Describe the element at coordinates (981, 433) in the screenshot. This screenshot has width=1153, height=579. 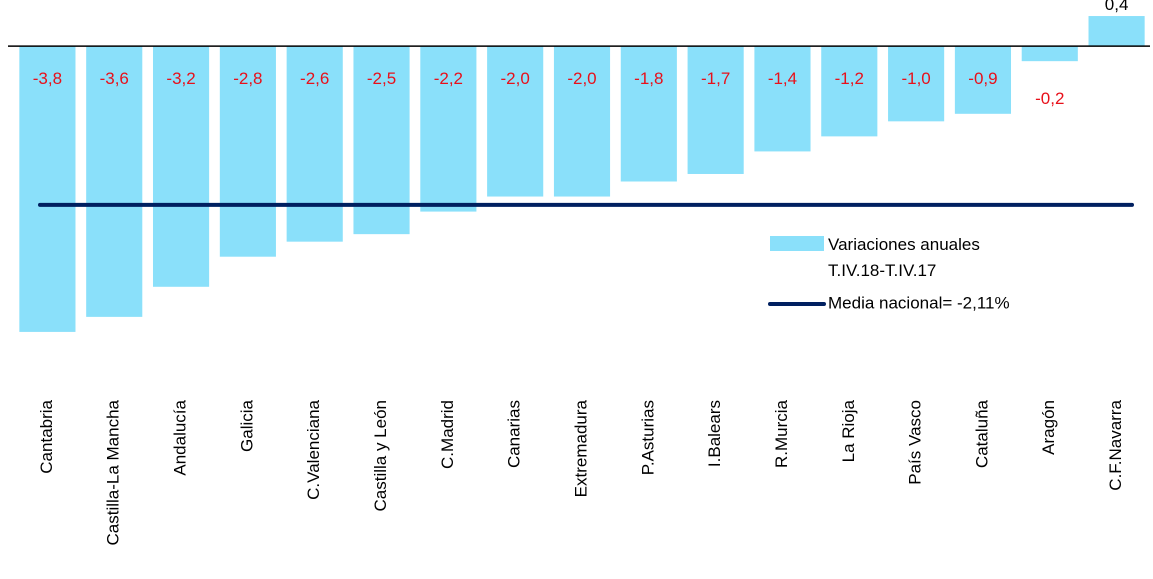
I see `x-tick-label: Cataluña` at that location.